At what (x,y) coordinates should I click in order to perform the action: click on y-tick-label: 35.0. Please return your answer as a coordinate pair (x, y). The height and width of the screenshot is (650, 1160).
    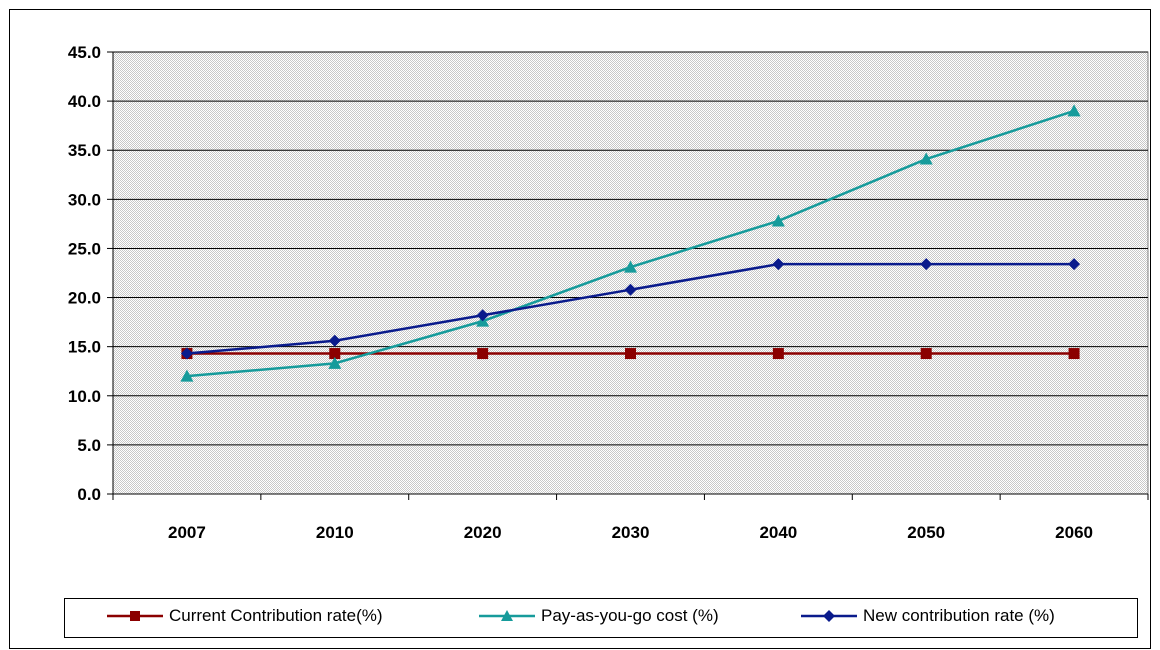
    Looking at the image, I should click on (84, 150).